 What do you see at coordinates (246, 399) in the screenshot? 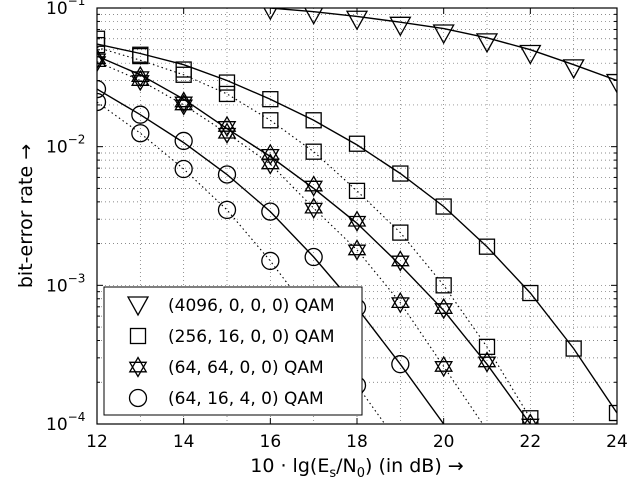
I see `legend-label: (64, 16, 4, 0) QAM` at bounding box center [246, 399].